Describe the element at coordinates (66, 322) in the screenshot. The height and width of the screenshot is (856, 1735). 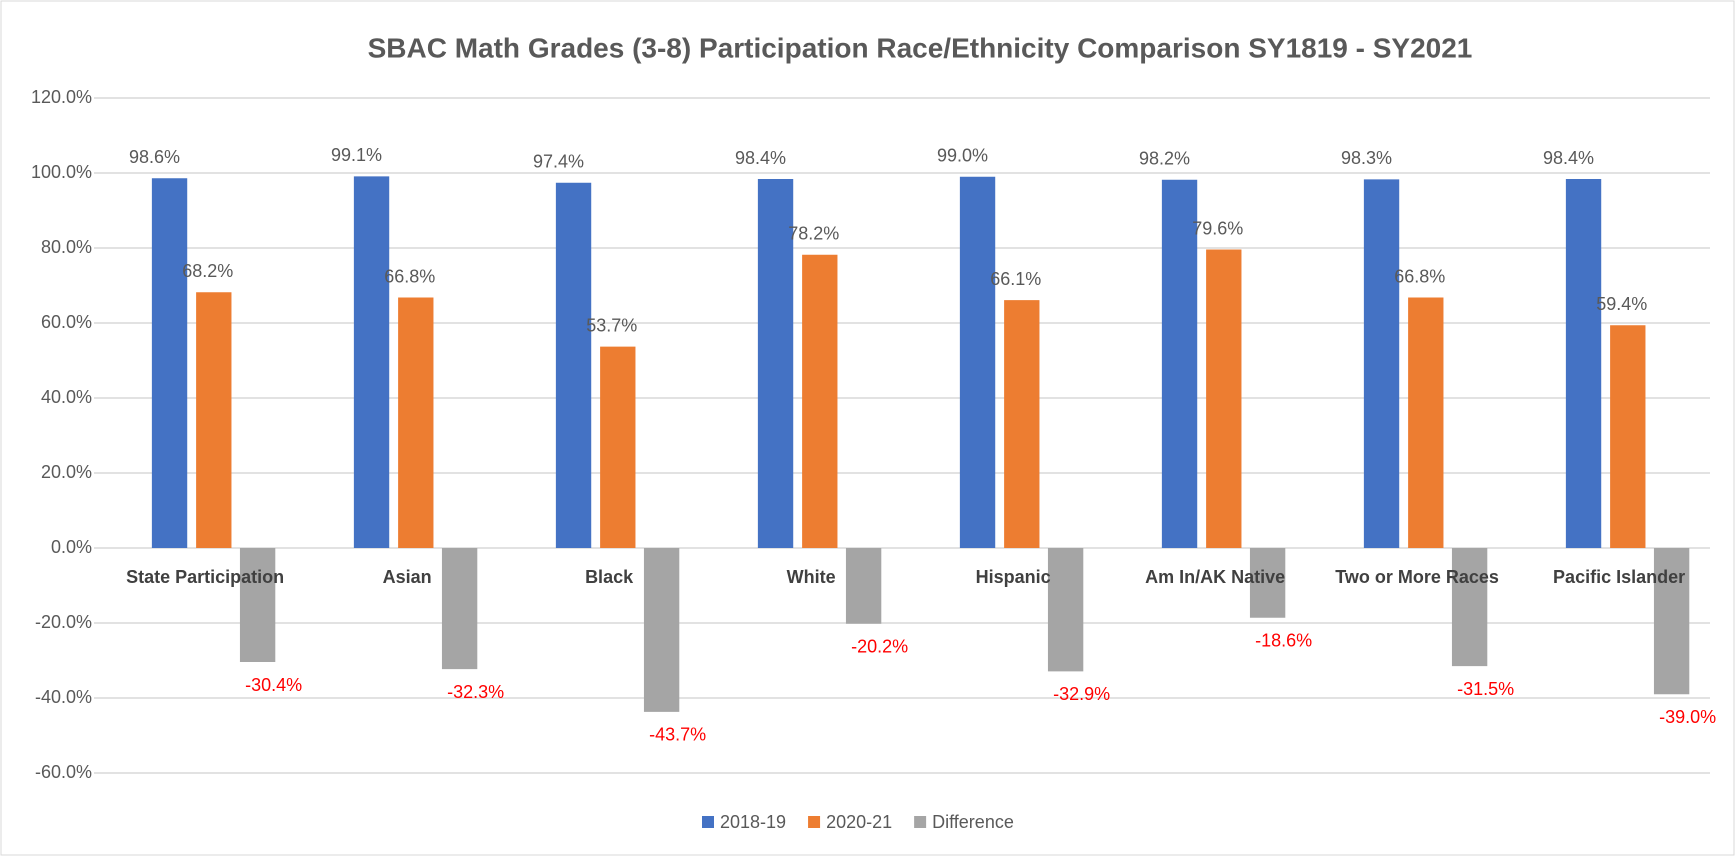
I see `y-tick-label: 60.0%` at that location.